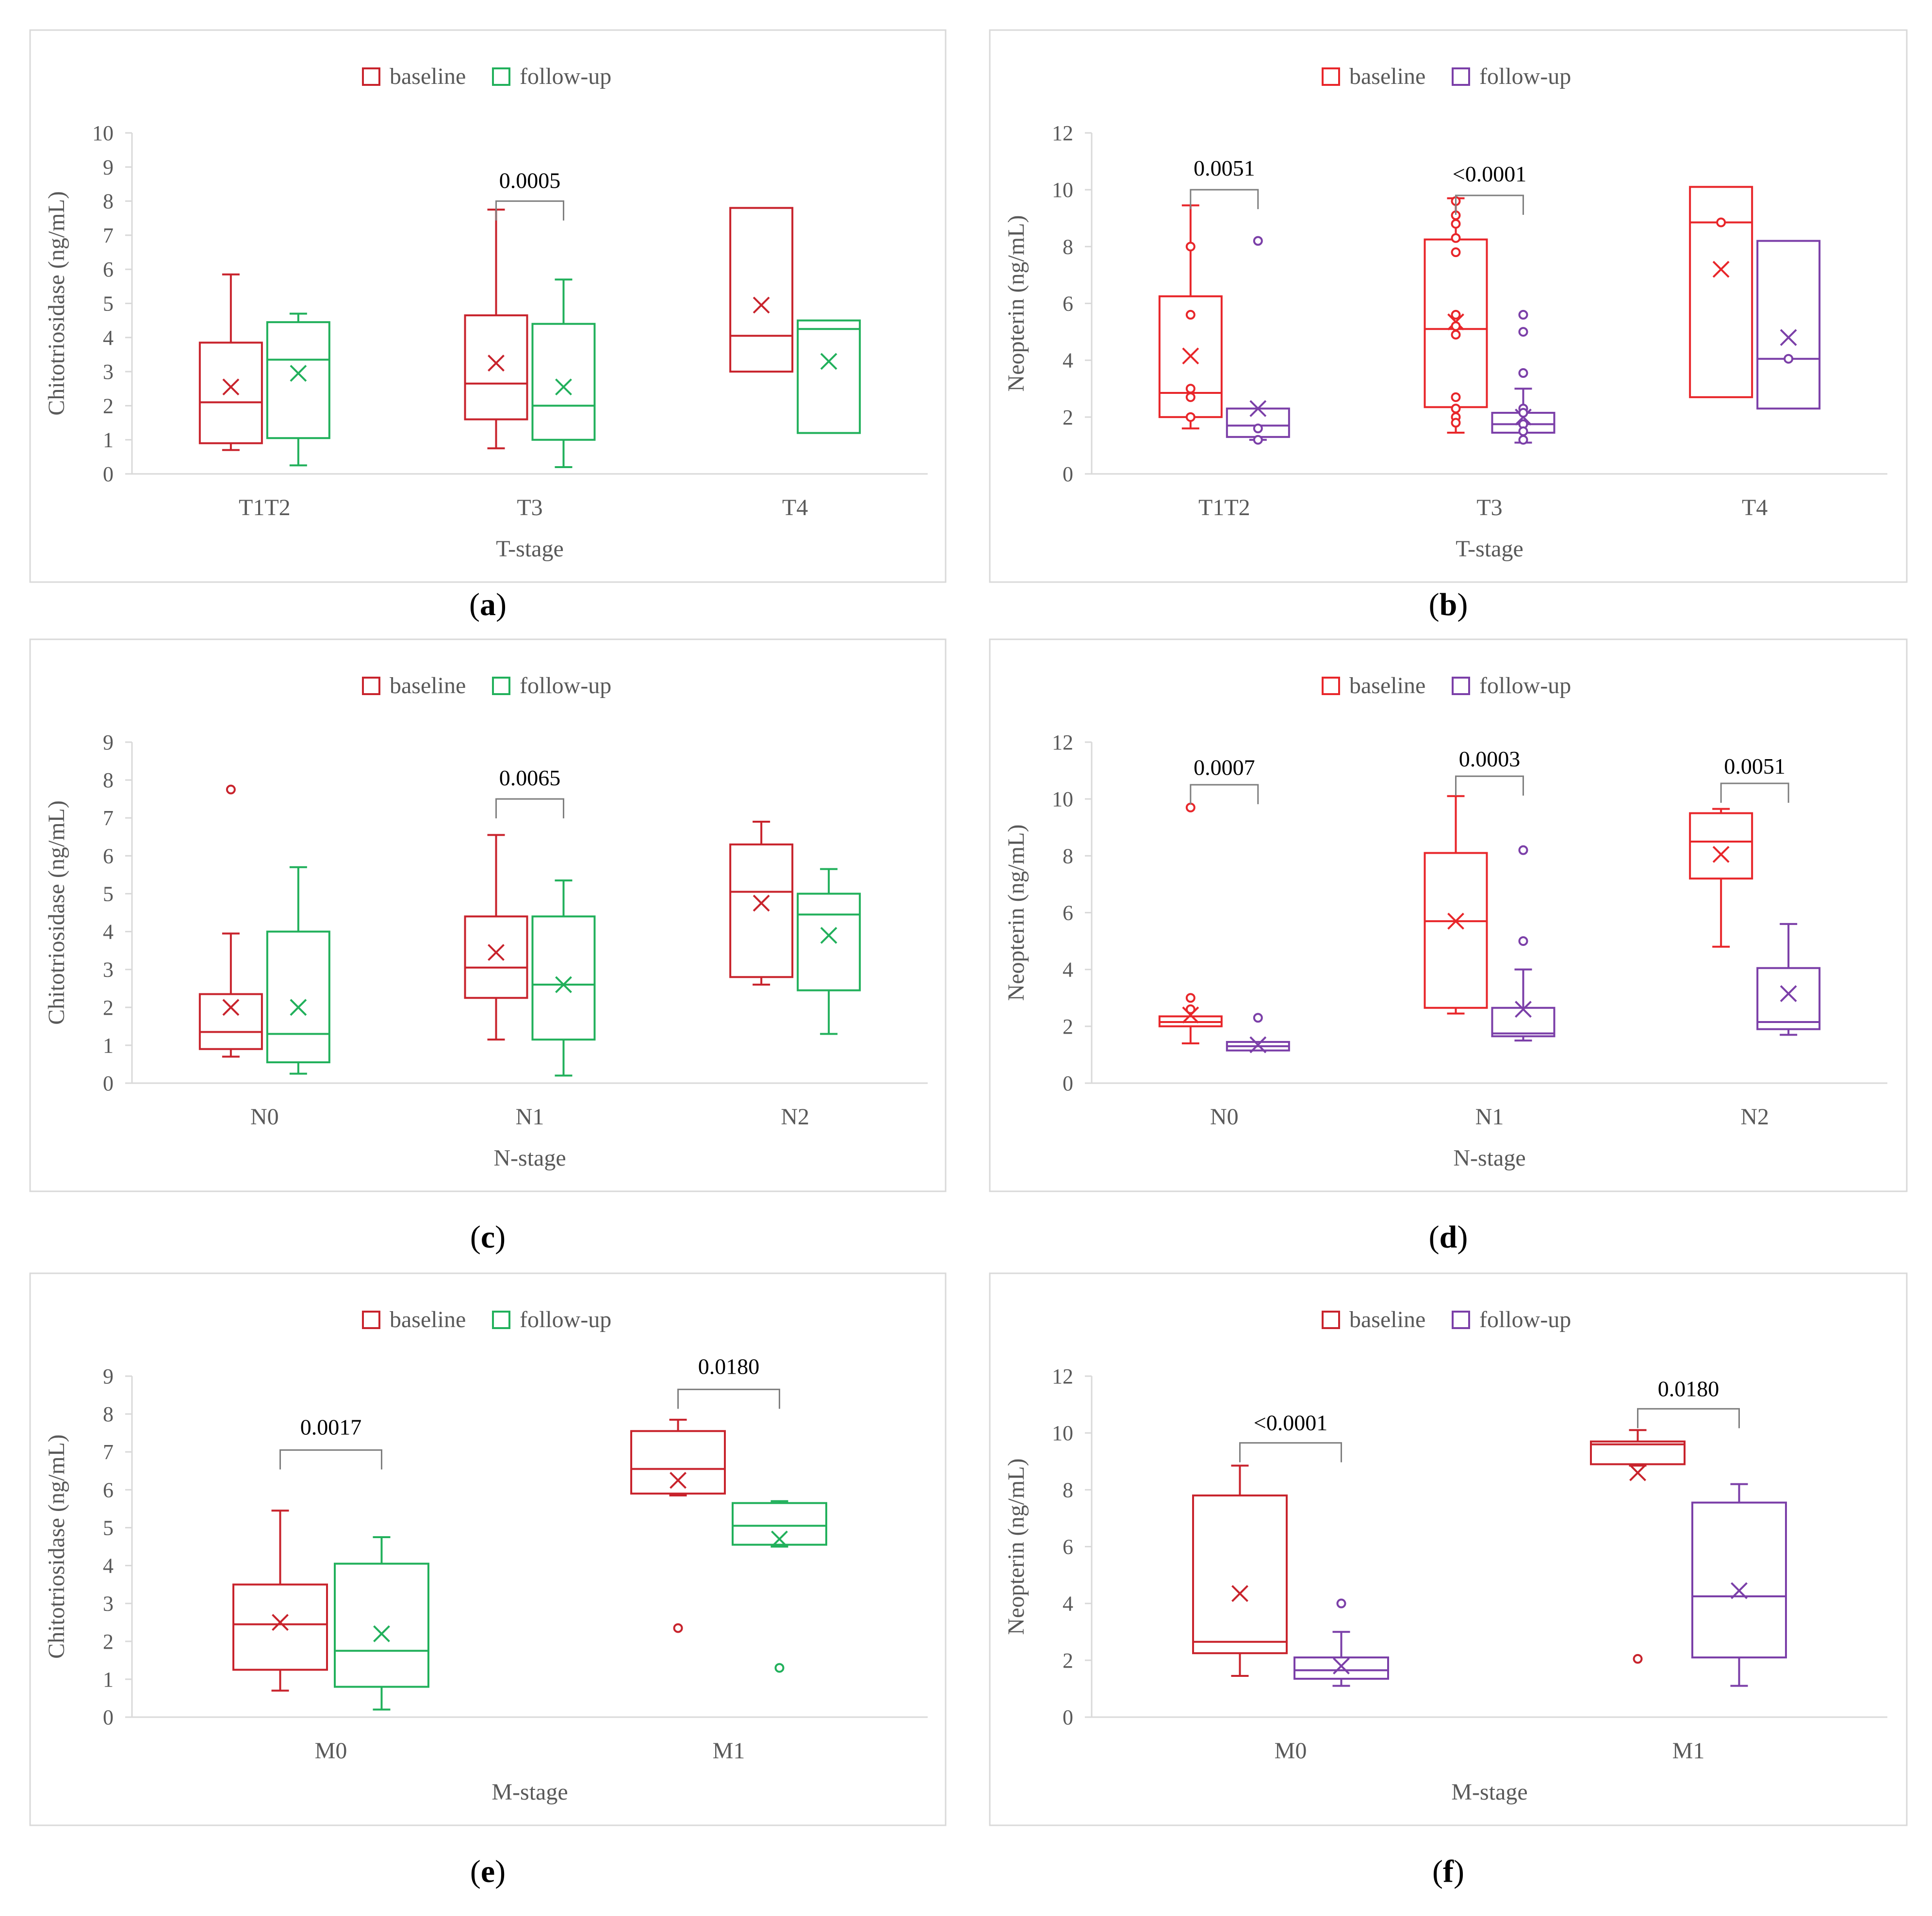 The width and height of the screenshot is (1932, 1916). Describe the element at coordinates (488, 1871) in the screenshot. I see `caption-letter: e` at that location.